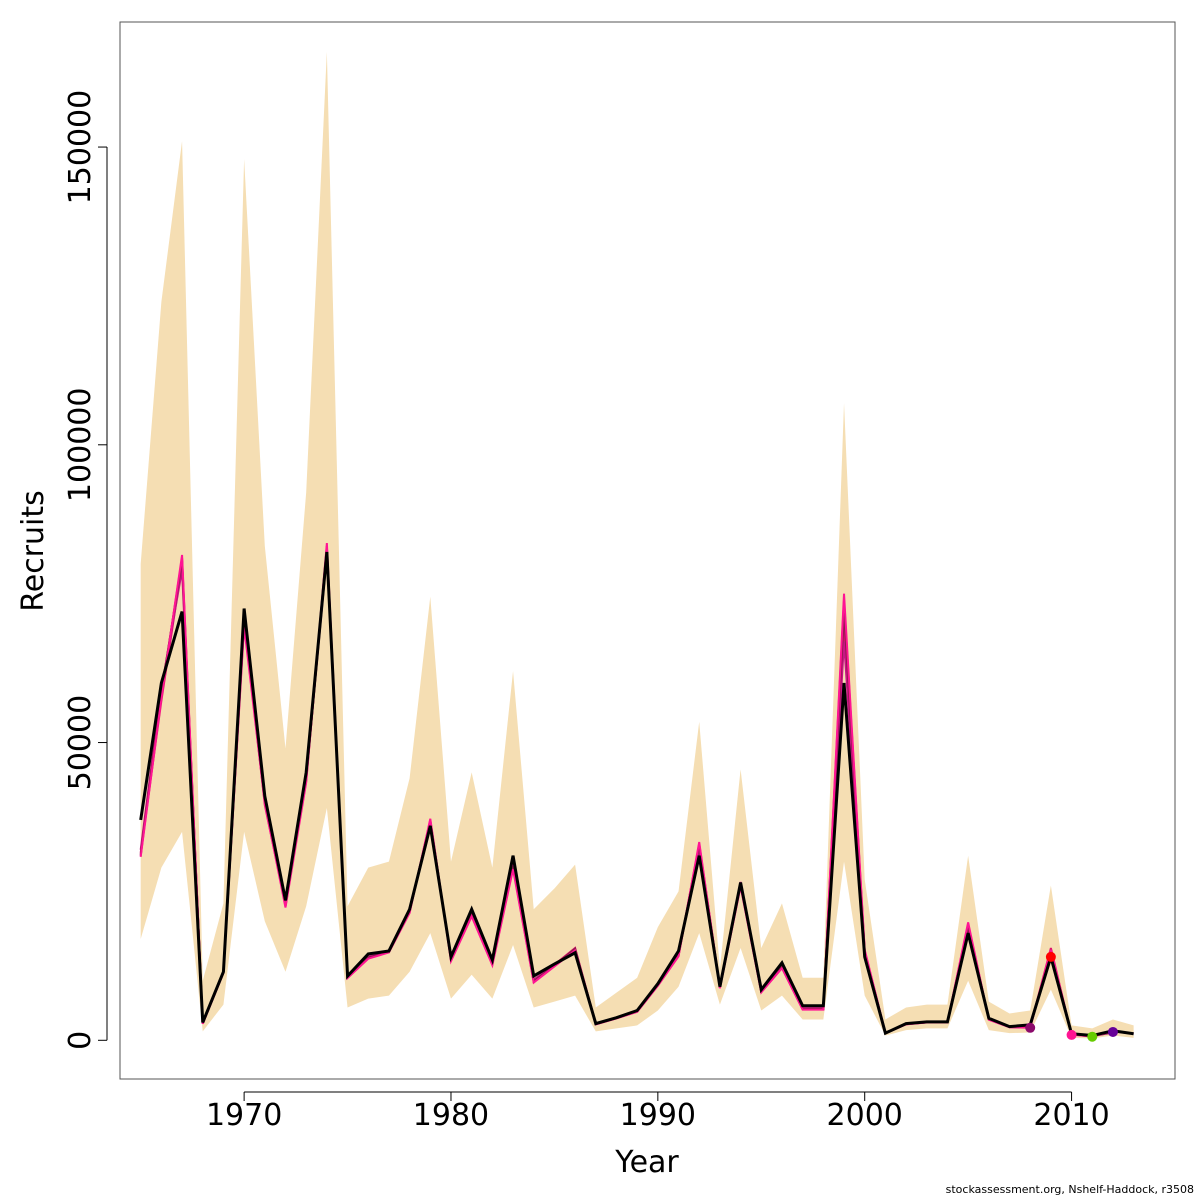 This screenshot has width=1200, height=1200. I want to click on x-tick-label-1990: 1990, so click(658, 1115).